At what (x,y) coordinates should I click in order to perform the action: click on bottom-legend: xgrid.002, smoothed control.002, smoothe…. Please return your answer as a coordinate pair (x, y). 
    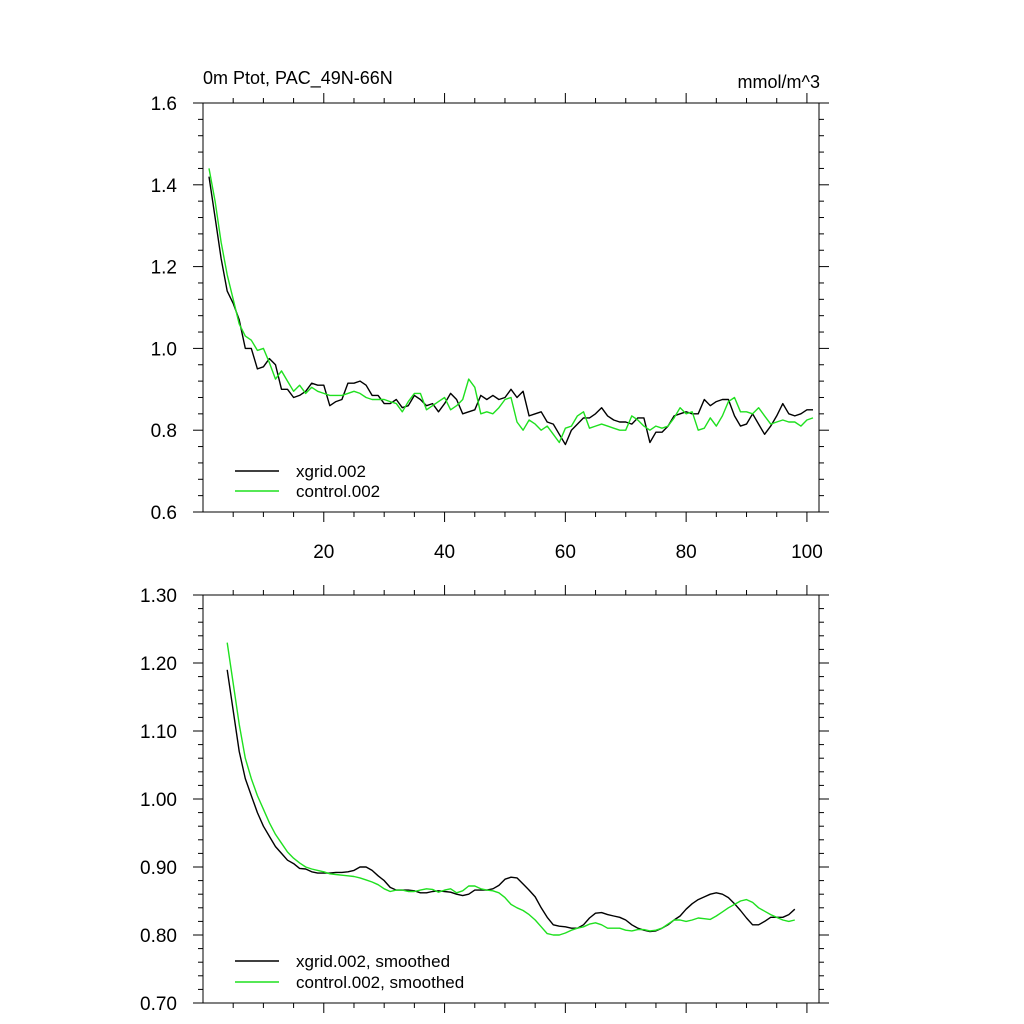
    Looking at the image, I should click on (349, 972).